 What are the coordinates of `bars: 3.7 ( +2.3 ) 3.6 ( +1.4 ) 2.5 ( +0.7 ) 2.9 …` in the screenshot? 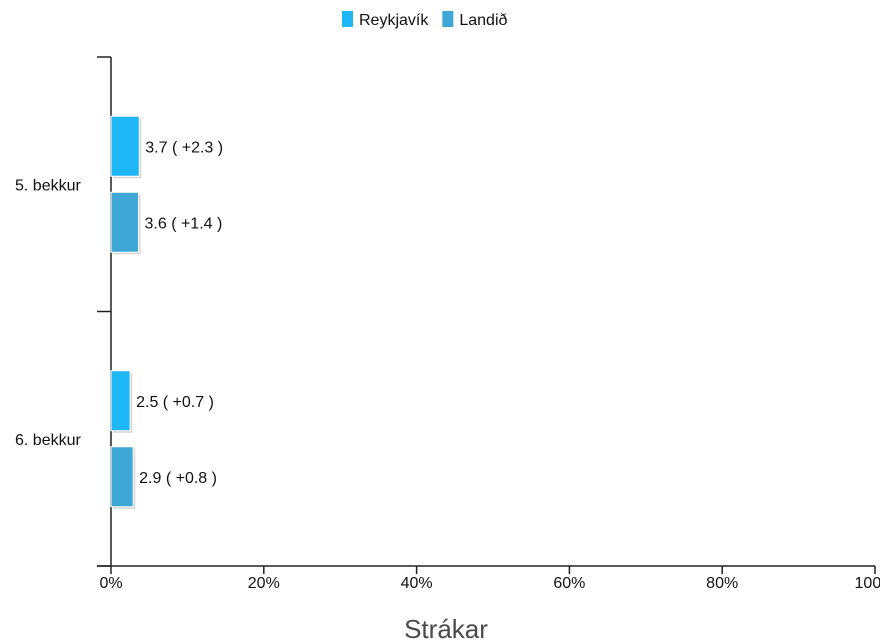 It's located at (166, 312).